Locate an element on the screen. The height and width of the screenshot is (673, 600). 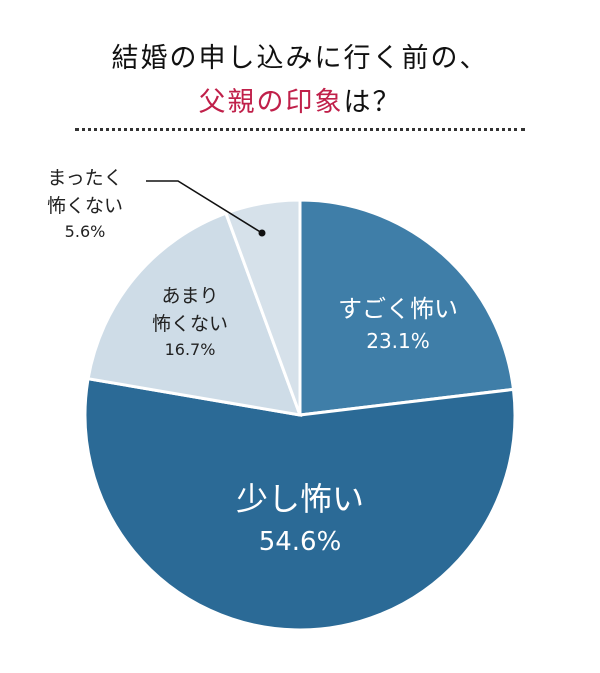
dotted-divider is located at coordinates (300, 129).